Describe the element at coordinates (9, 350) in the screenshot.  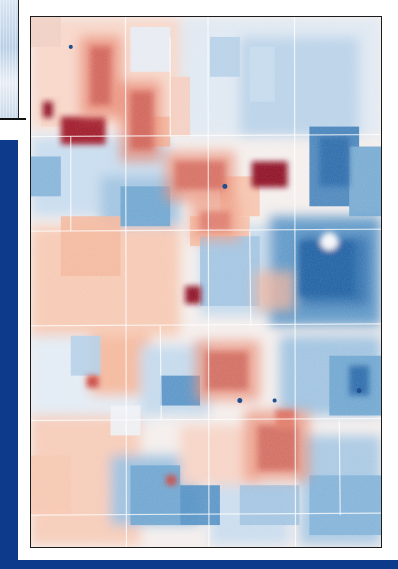
I see `slide-background` at that location.